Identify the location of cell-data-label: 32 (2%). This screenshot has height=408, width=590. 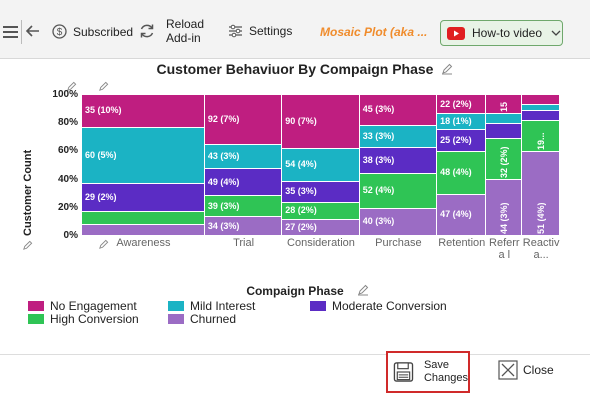
(504, 162).